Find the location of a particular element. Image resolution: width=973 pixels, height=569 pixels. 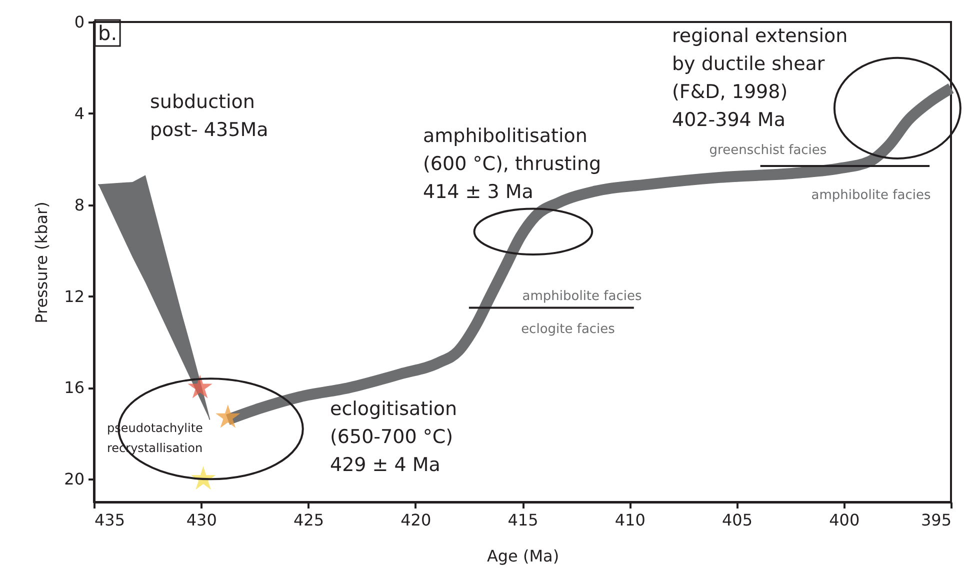

x-tick-label: 435 is located at coordinates (110, 520).